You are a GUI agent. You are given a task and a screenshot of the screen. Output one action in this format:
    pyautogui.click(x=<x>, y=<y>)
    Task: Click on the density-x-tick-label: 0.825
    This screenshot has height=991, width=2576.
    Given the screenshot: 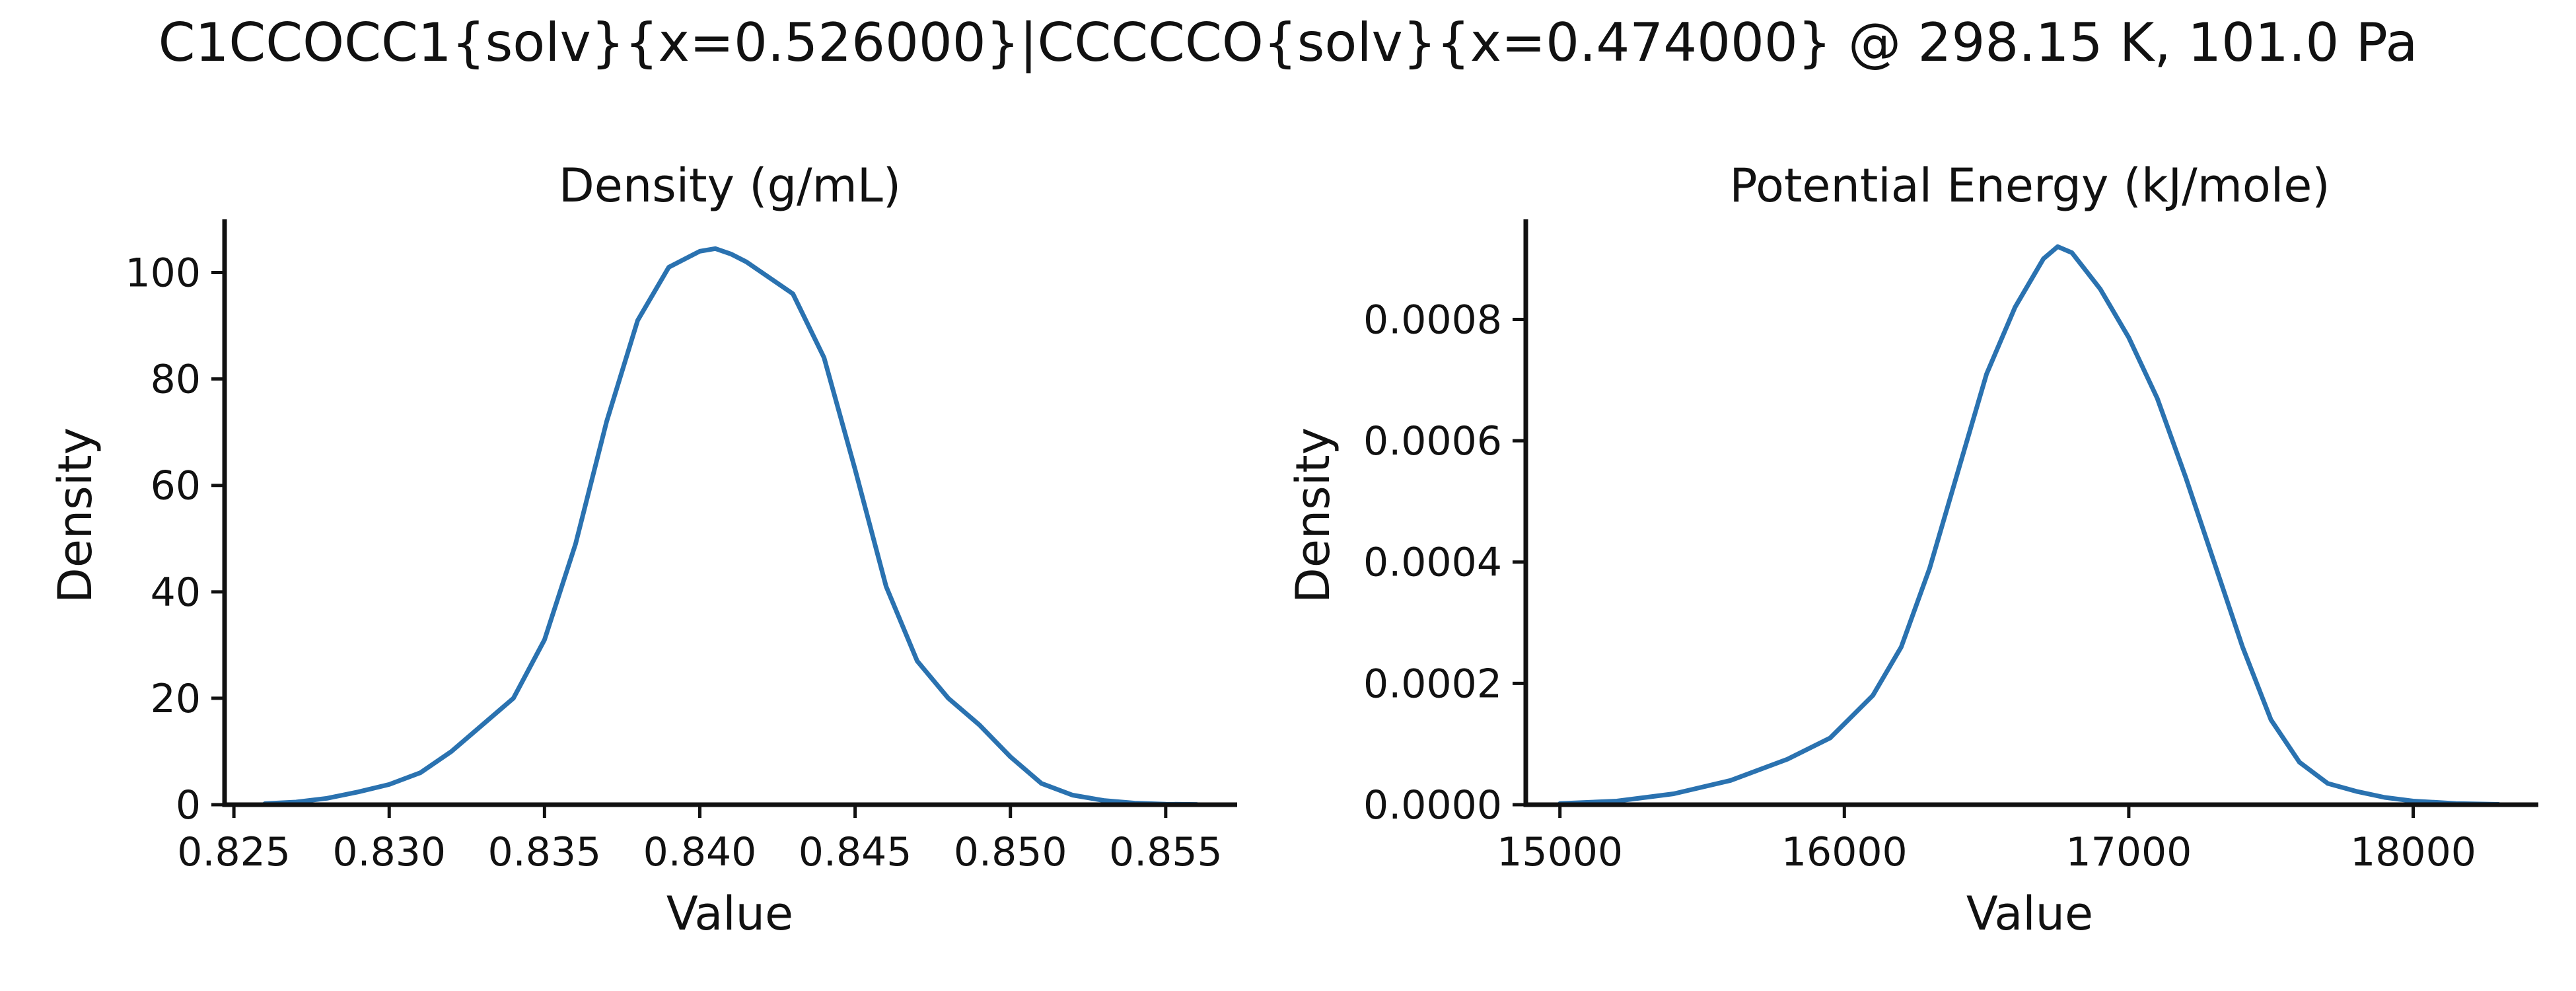 What is the action you would take?
    pyautogui.click(x=234, y=852)
    